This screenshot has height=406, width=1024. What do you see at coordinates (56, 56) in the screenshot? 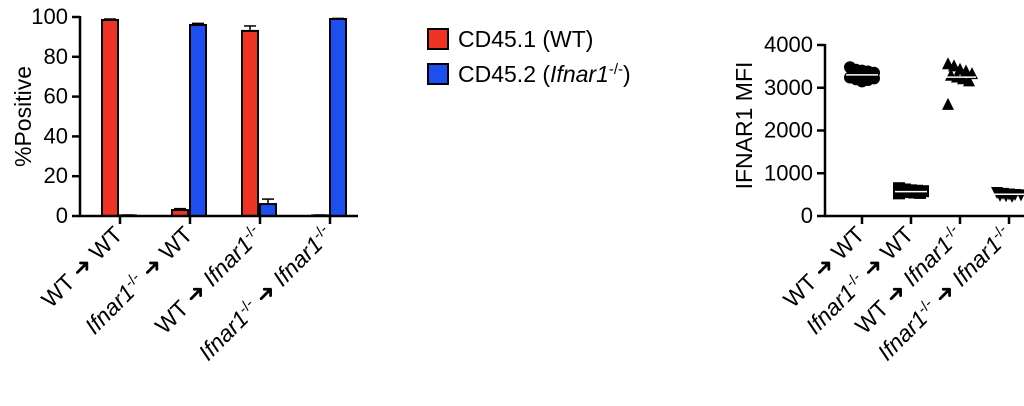
I see `y-tick-label: 80` at bounding box center [56, 56].